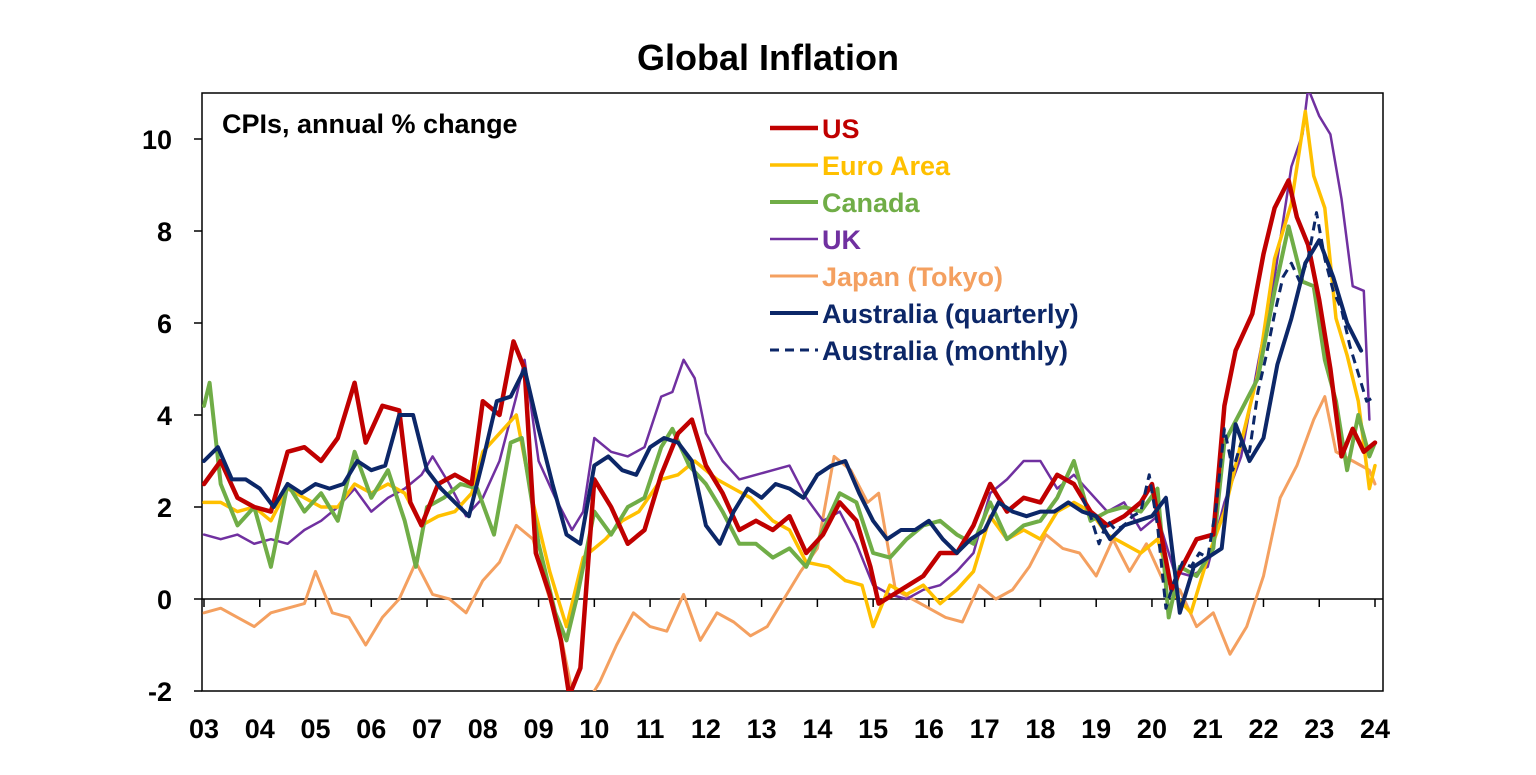 This screenshot has width=1536, height=775. Describe the element at coordinates (873, 729) in the screenshot. I see `x-tick-label: 15` at that location.